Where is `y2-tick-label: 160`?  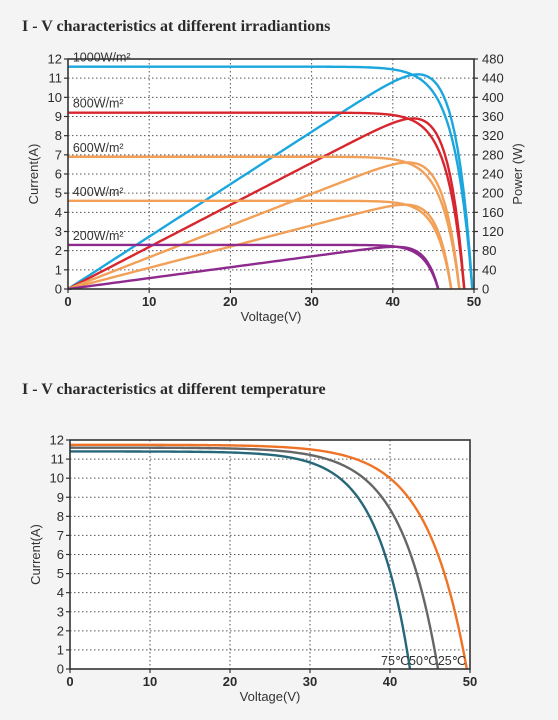
y2-tick-label: 160 is located at coordinates (493, 212).